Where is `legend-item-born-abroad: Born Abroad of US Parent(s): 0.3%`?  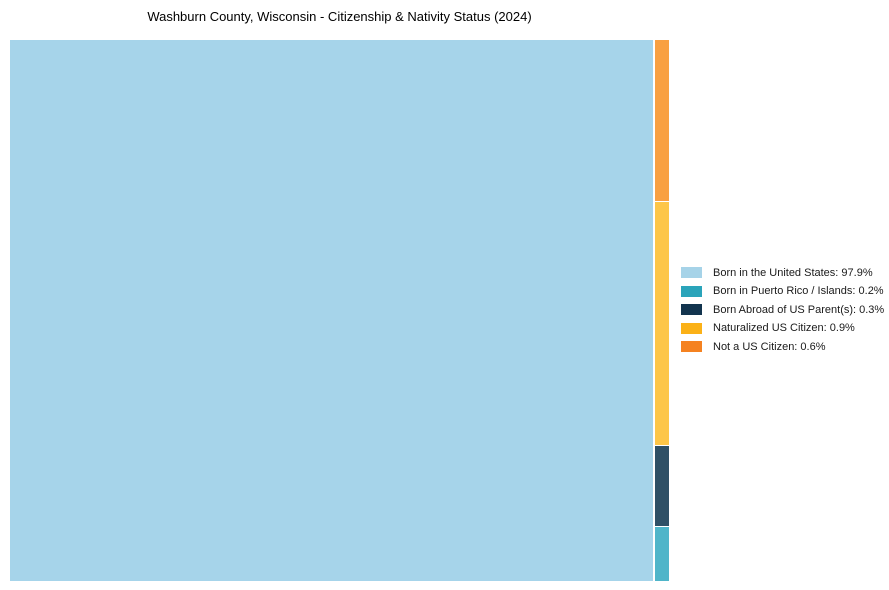
legend-item-born-abroad: Born Abroad of US Parent(s): 0.3% is located at coordinates (782, 310).